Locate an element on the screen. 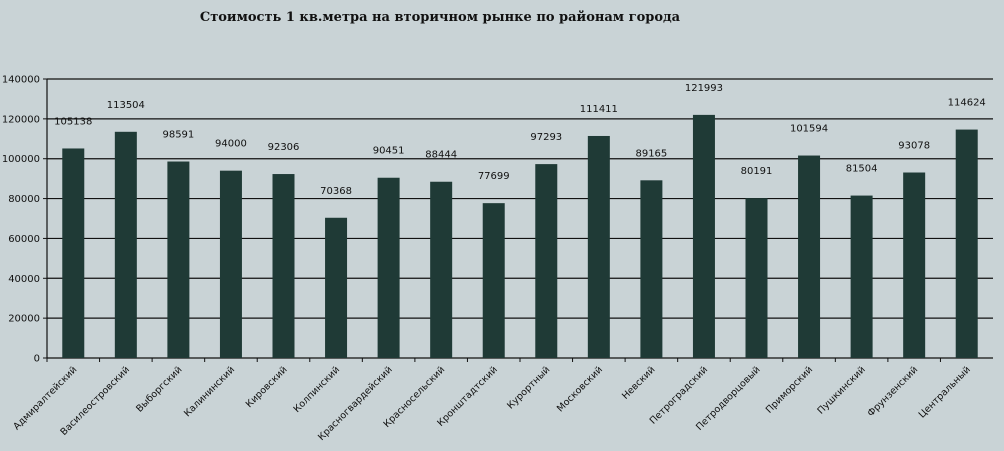  data-label: 105138 is located at coordinates (73, 121).